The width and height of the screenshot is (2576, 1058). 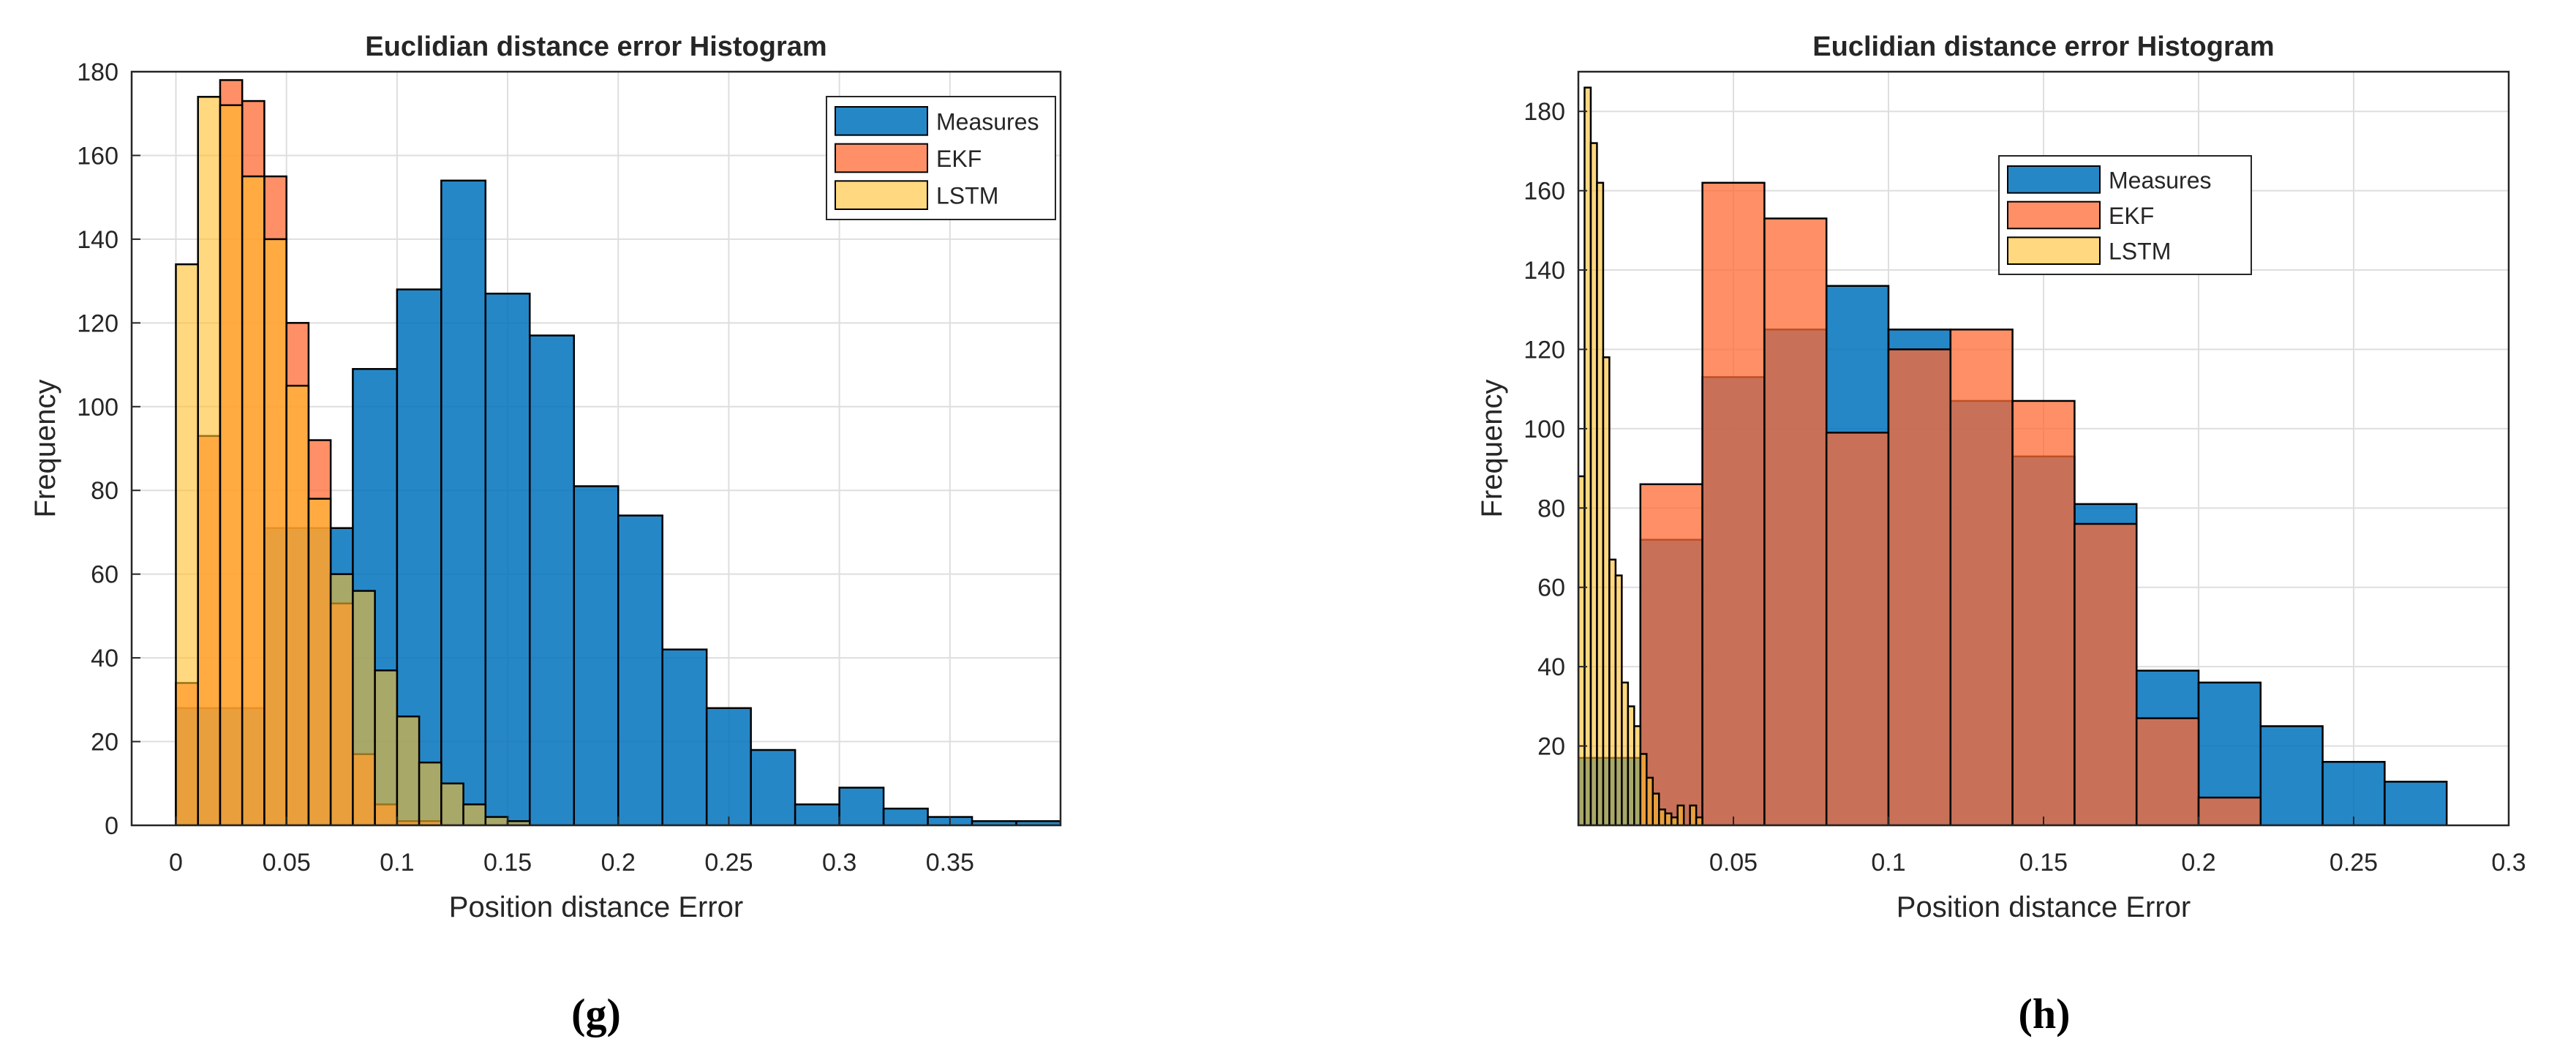 I want to click on y-tick-label: 80, so click(x=1551, y=508).